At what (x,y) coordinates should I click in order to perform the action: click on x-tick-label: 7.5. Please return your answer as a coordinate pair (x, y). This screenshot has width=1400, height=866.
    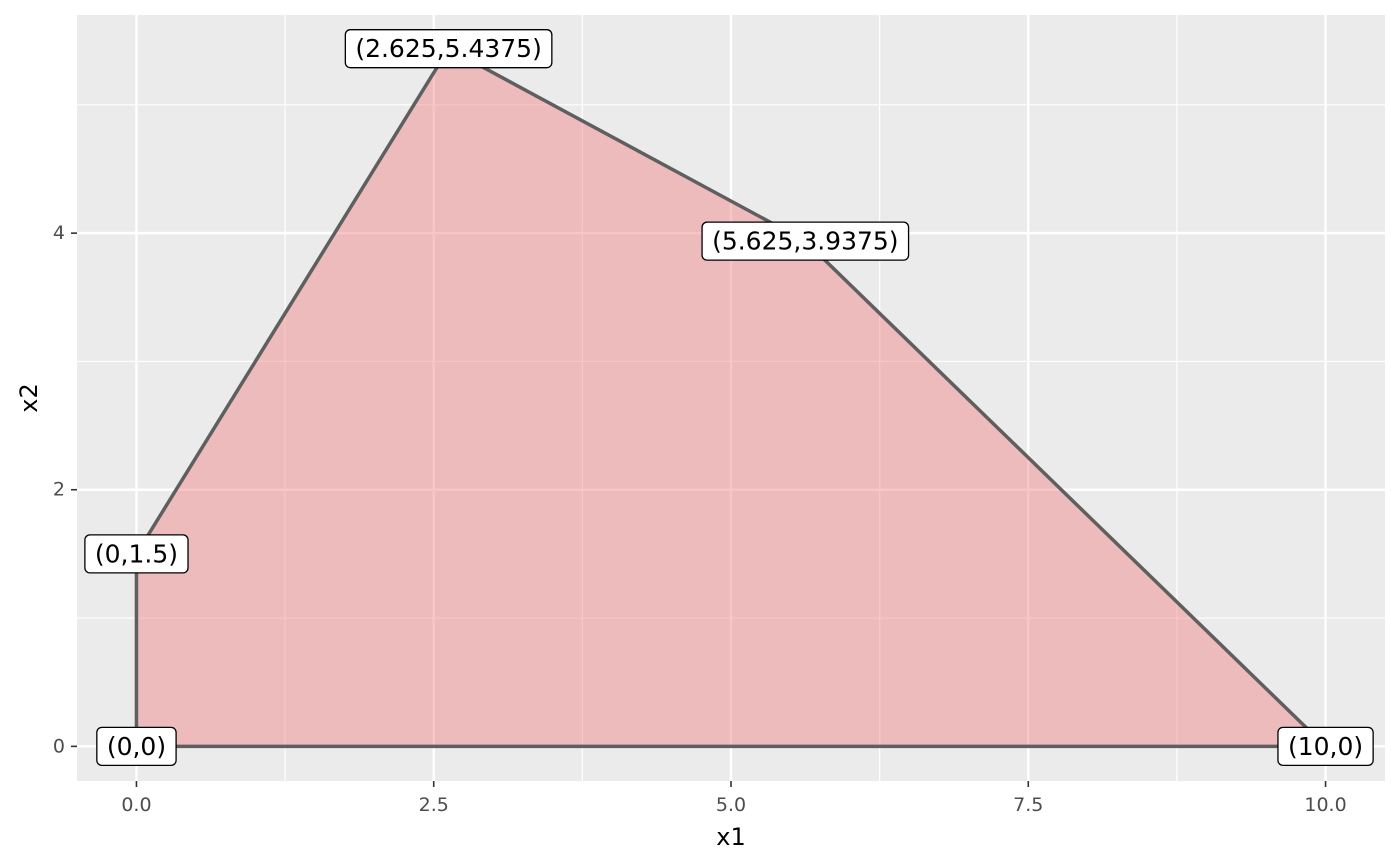
    Looking at the image, I should click on (1028, 805).